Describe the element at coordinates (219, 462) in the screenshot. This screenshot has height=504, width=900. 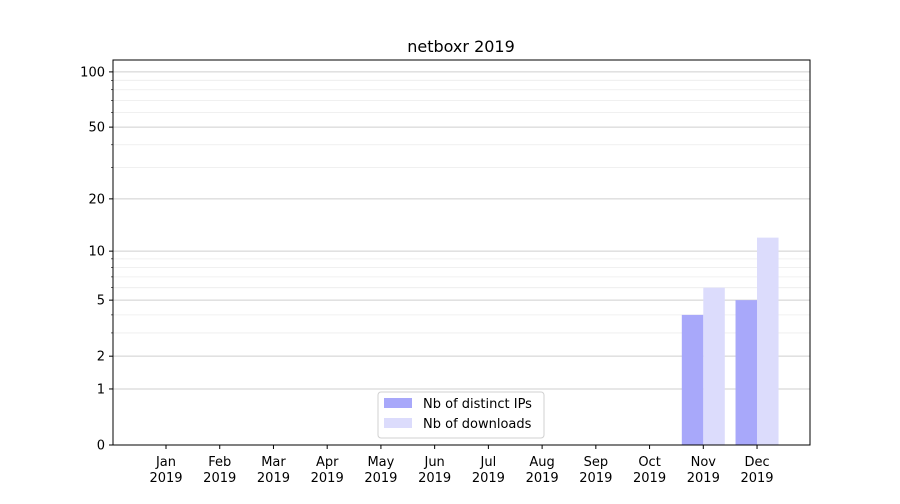
I see `x-tick-label: Feb` at that location.